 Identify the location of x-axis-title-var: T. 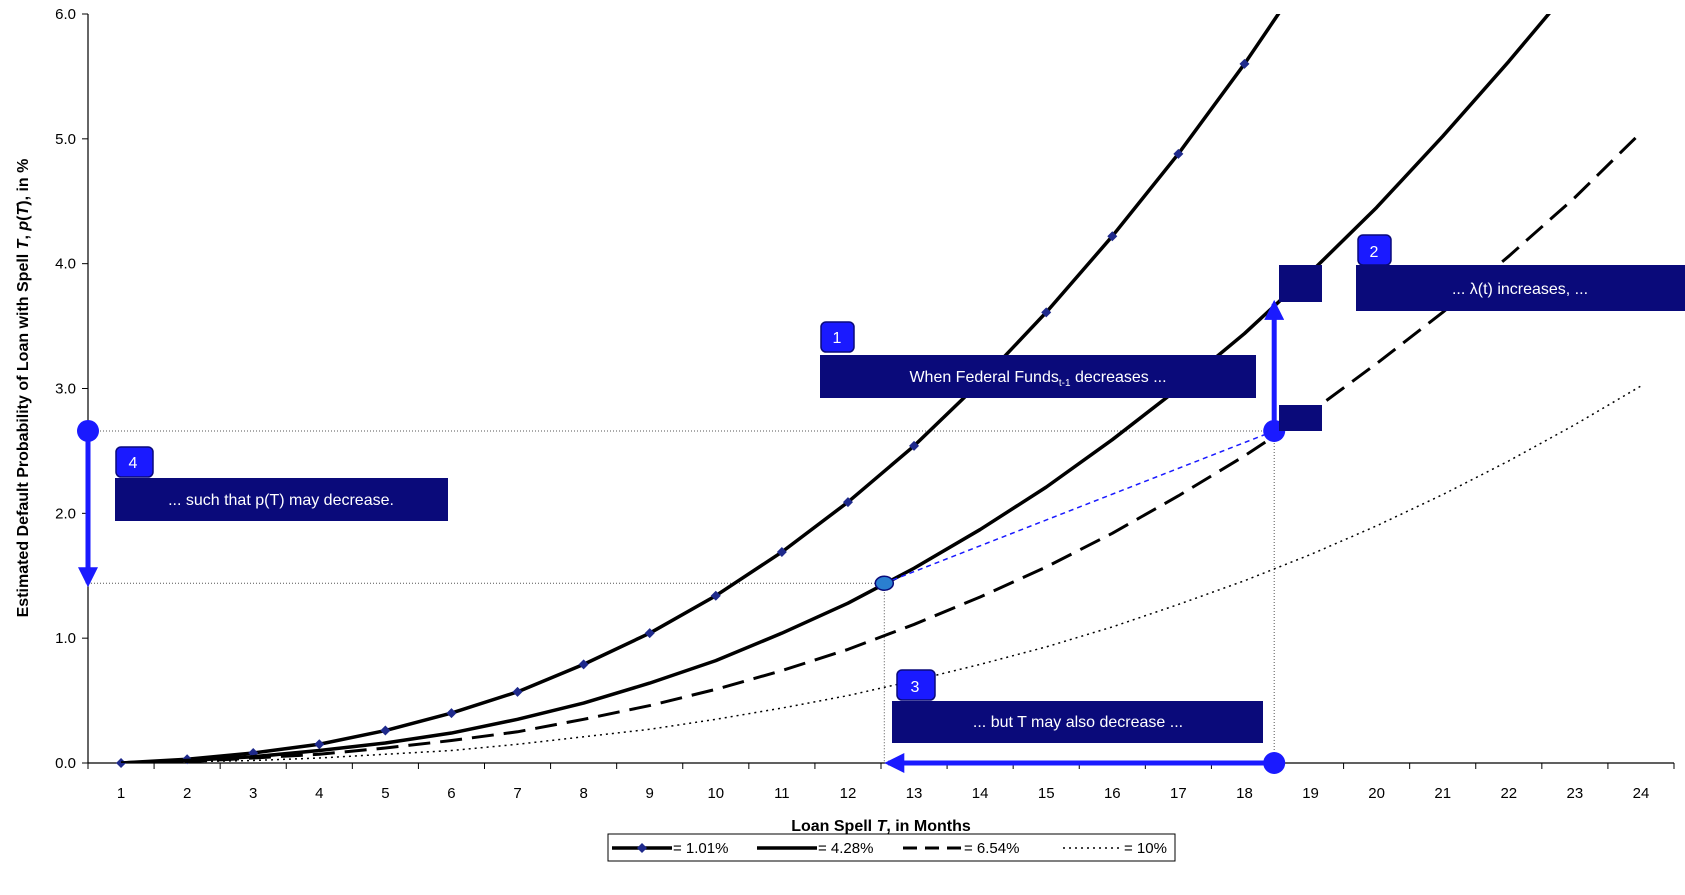
(882, 826).